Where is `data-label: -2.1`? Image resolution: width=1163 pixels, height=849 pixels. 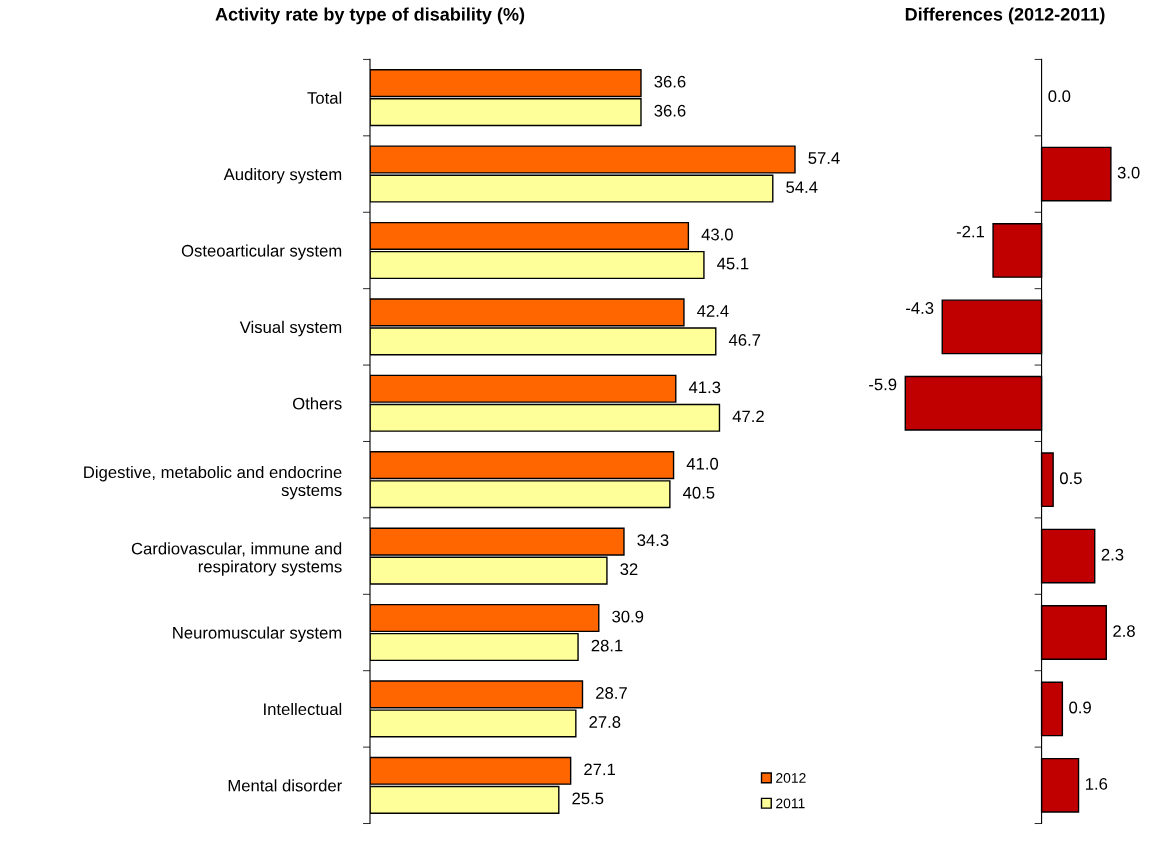 data-label: -2.1 is located at coordinates (970, 231).